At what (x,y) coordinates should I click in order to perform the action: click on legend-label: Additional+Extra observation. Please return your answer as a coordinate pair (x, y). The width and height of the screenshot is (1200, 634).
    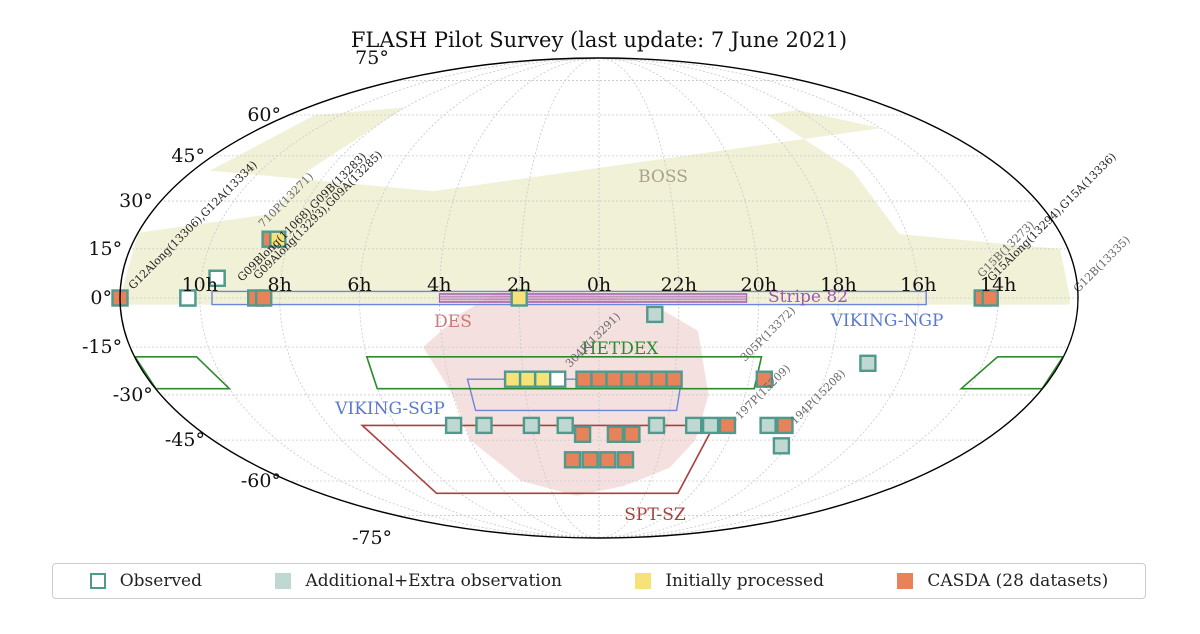
    Looking at the image, I should click on (433, 581).